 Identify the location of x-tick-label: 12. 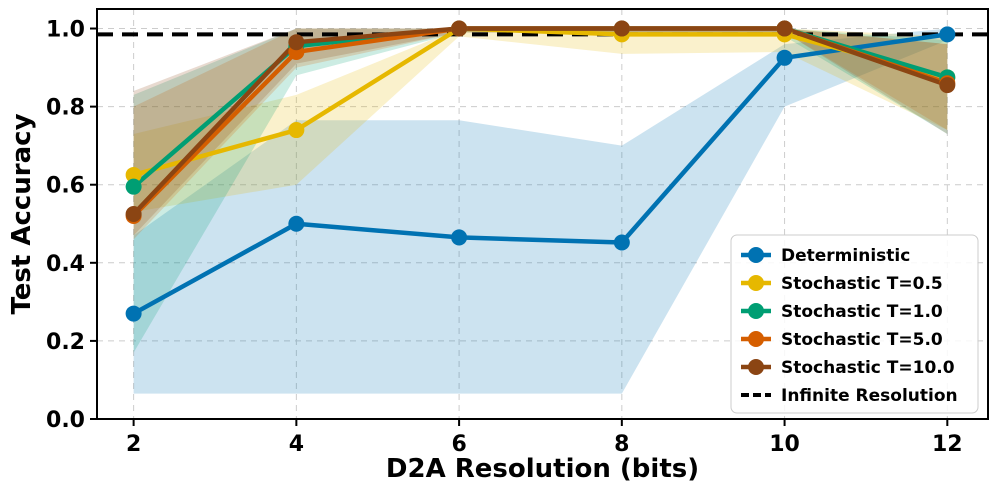
(947, 444).